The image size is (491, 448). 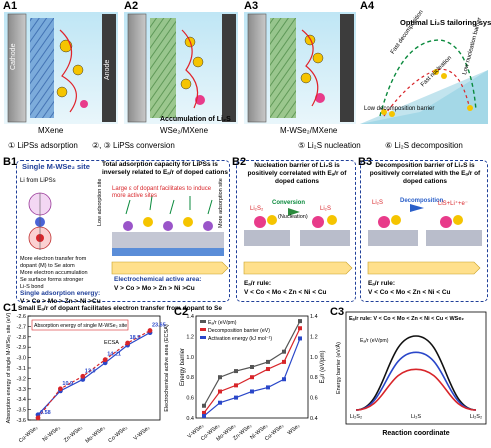 I want to click on ecsa-label: Electrochemical active area:, so click(x=158, y=279).